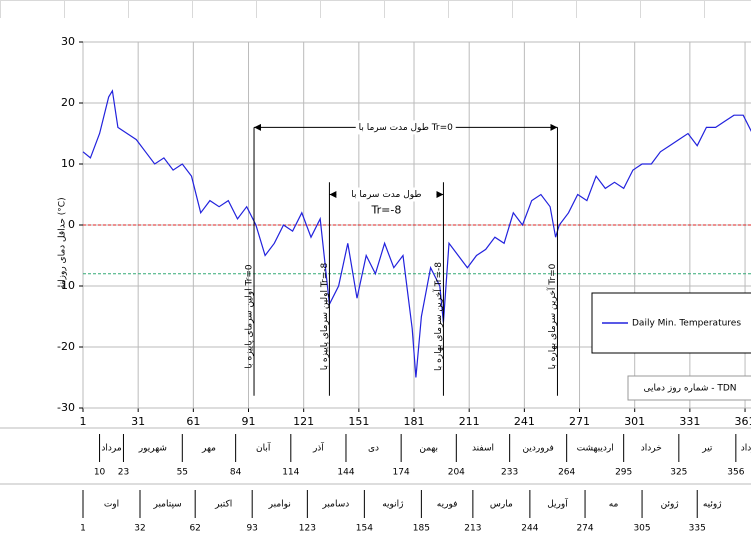 This screenshot has width=751, height=544. Describe the element at coordinates (373, 449) in the screenshot. I see `month-name: دی` at that location.